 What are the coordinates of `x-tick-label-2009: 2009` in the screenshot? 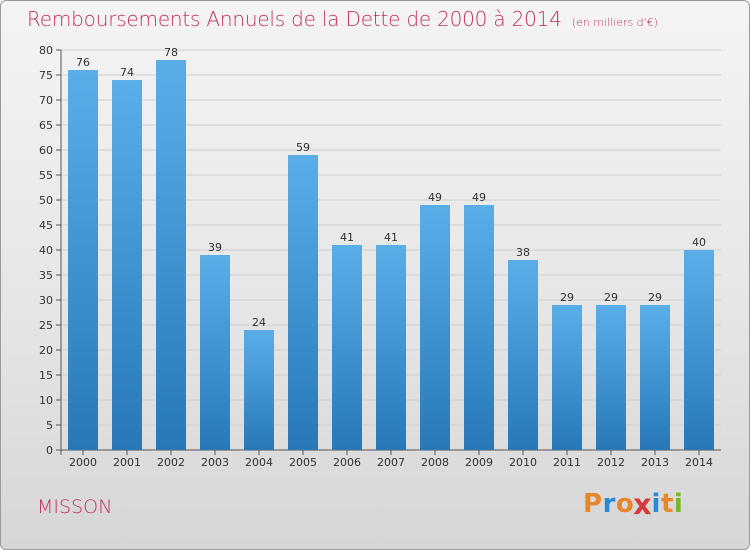 It's located at (479, 462).